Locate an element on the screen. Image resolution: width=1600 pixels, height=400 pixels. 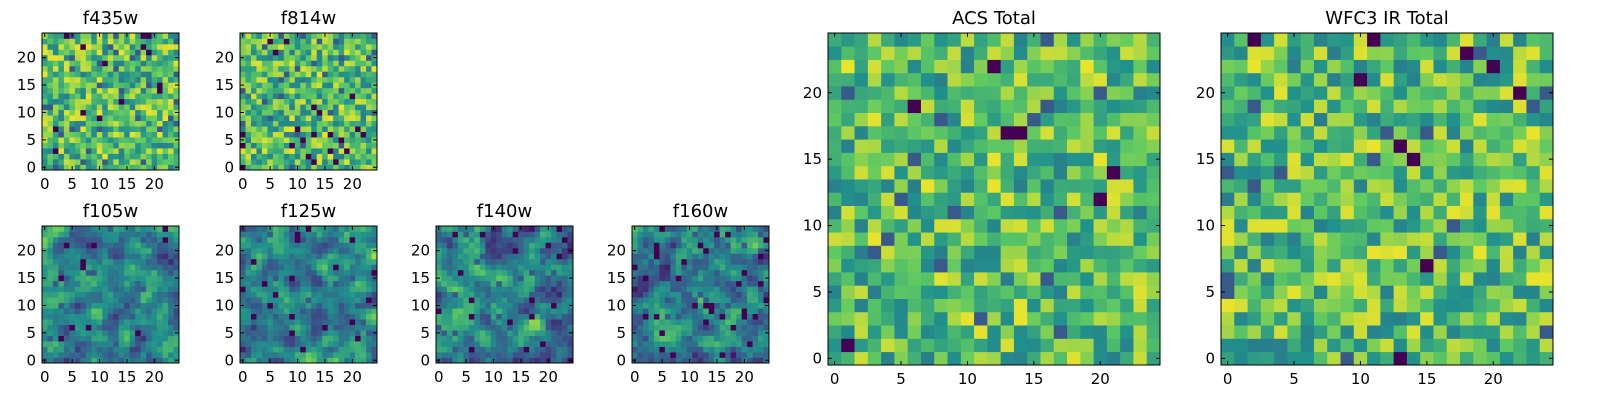
y-tick-label: 10 is located at coordinates (26, 305).